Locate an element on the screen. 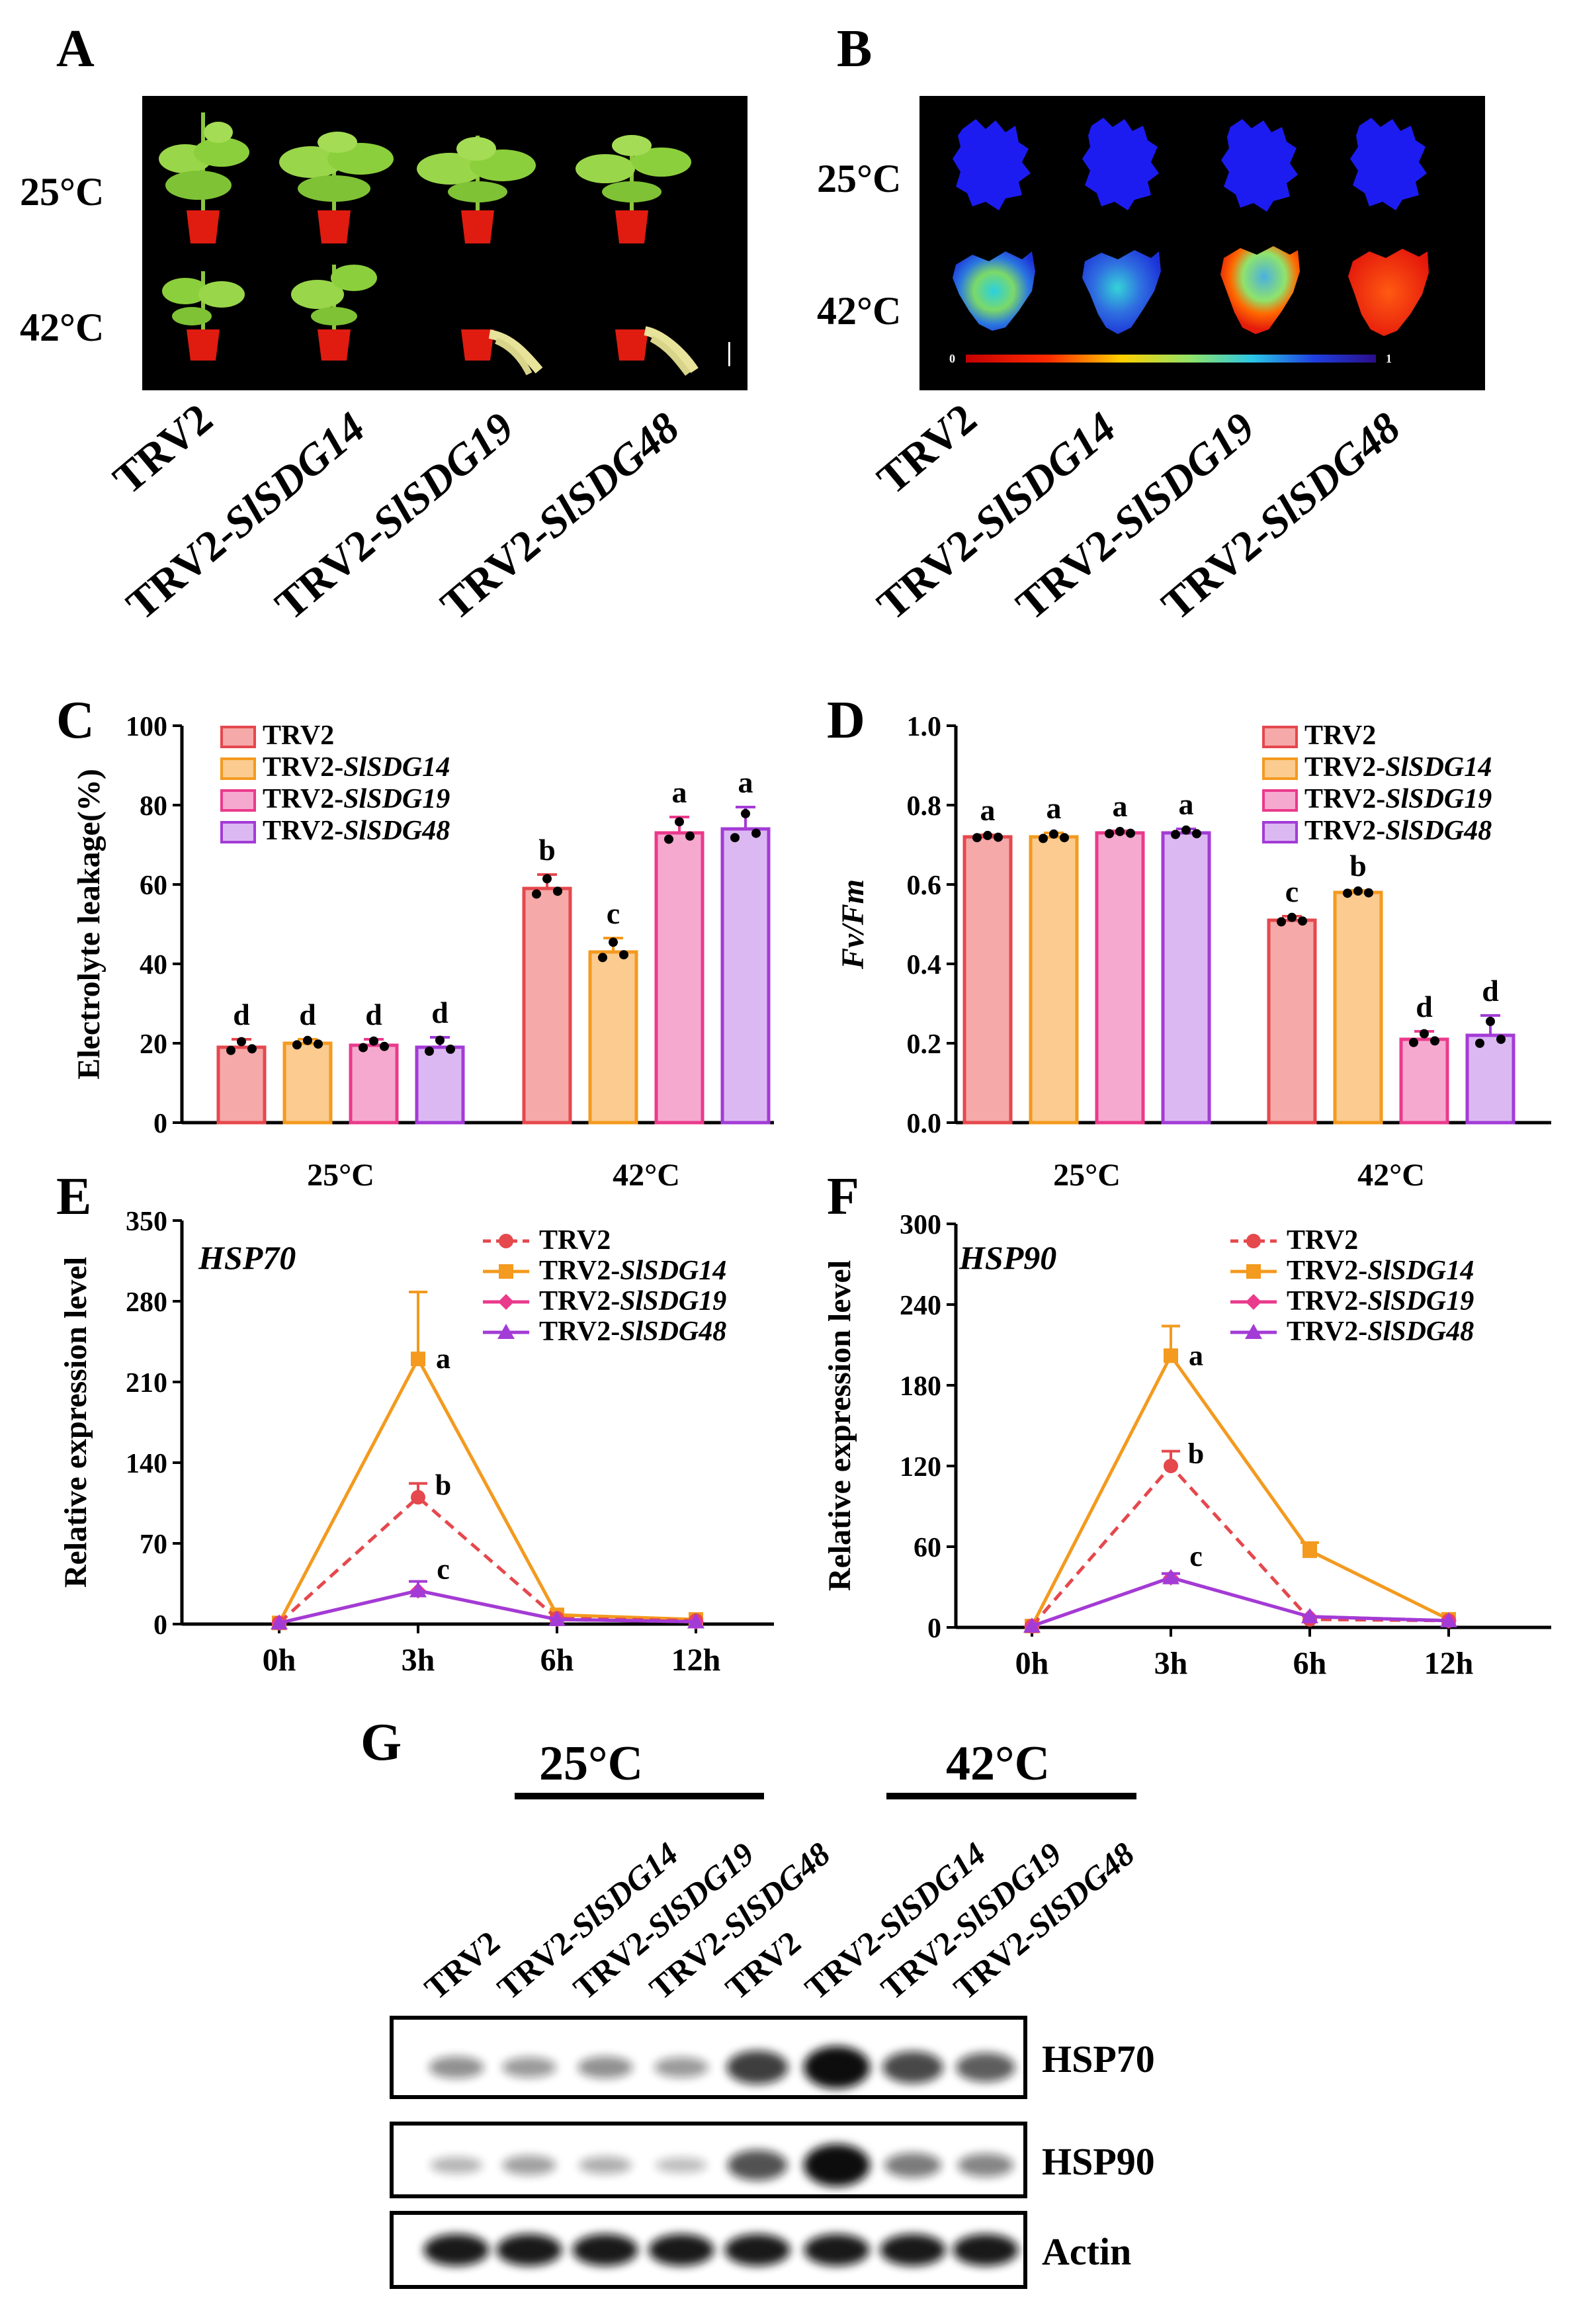 This screenshot has height=2324, width=1579. y-tick-label: 0.0 is located at coordinates (924, 1124).